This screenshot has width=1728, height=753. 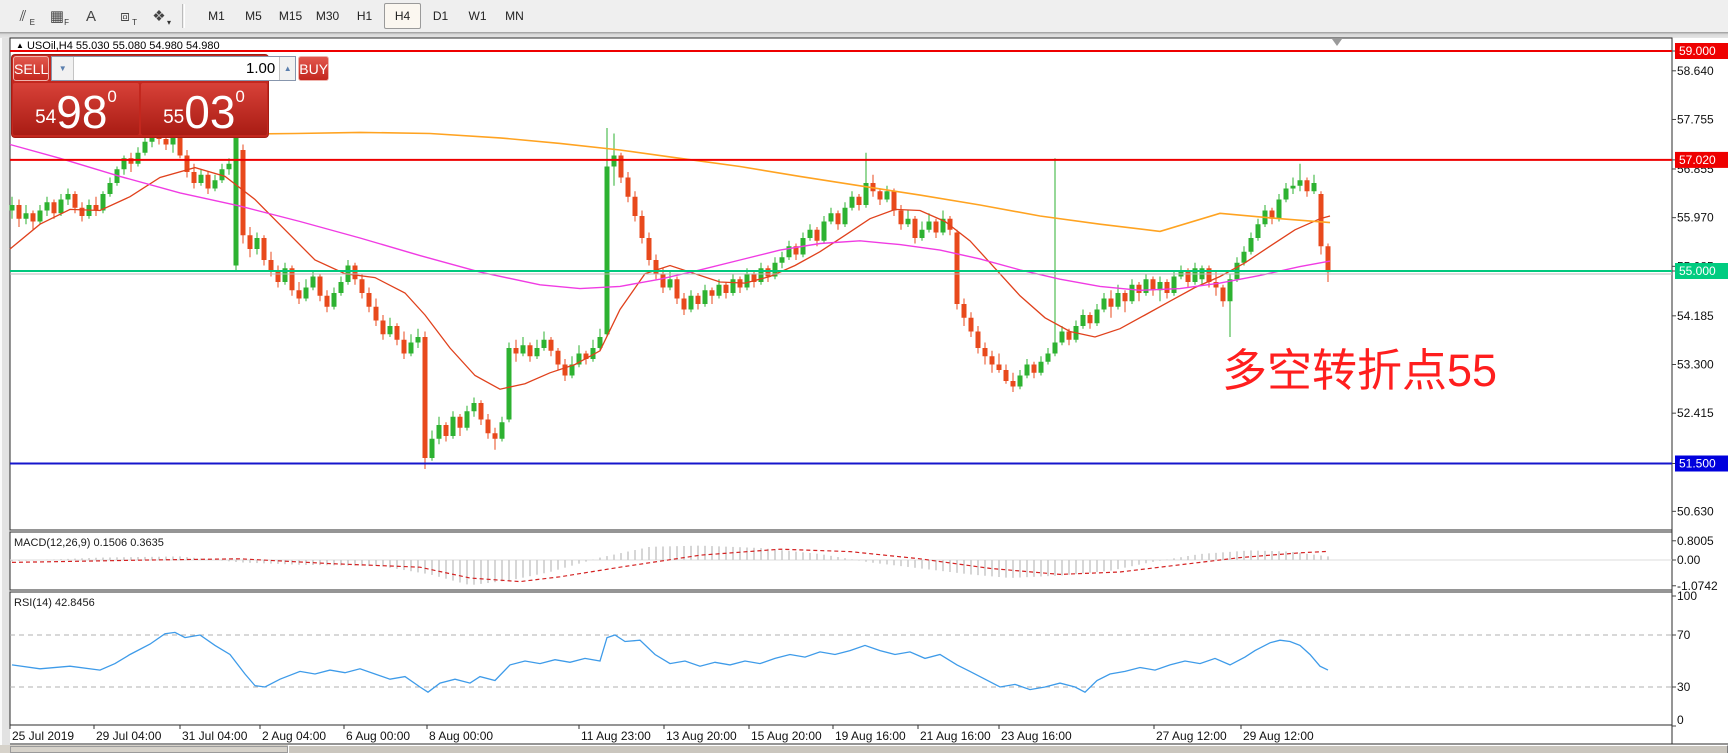 I want to click on volume-stepper: ▼ ▲, so click(x=174, y=68).